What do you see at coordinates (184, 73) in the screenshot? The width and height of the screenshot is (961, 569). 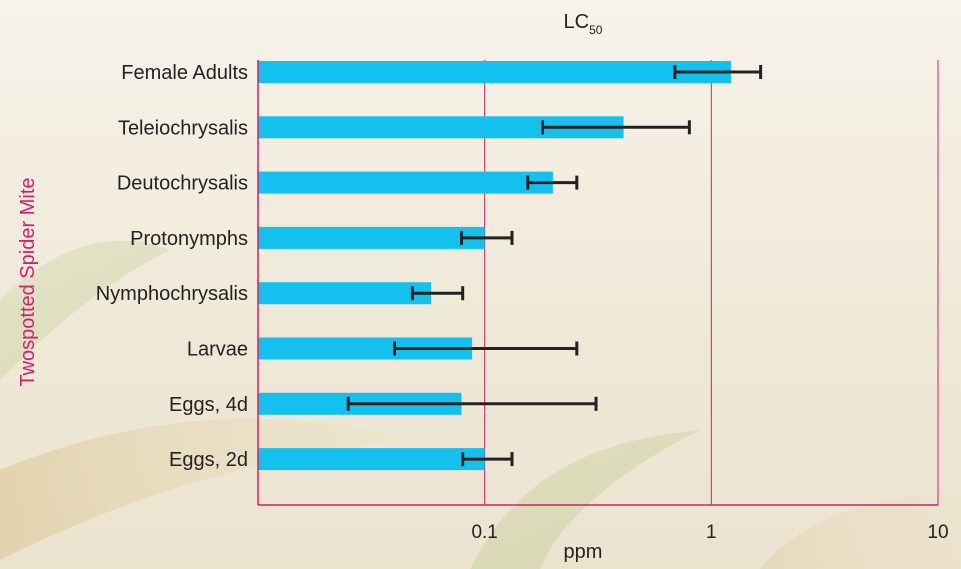 I see `category-label: Female Adults` at bounding box center [184, 73].